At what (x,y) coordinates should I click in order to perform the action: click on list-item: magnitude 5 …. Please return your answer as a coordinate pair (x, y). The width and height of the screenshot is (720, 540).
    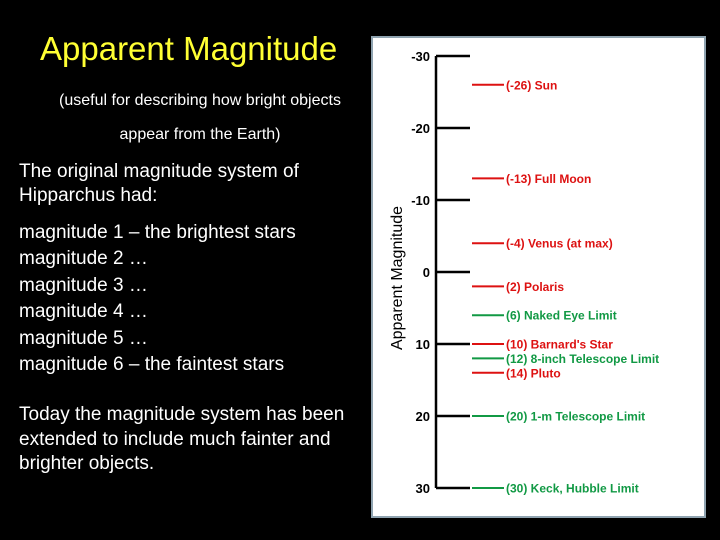
    Looking at the image, I should click on (83, 338).